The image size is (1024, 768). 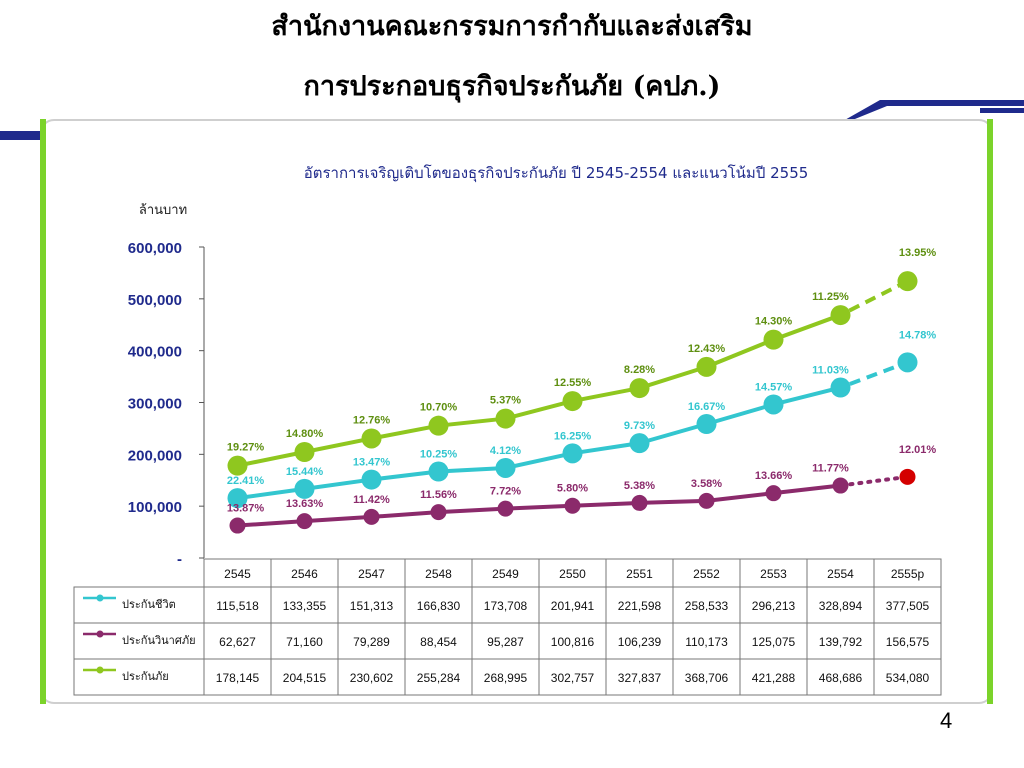 What do you see at coordinates (572, 574) in the screenshot?
I see `table-header-label: 2550` at bounding box center [572, 574].